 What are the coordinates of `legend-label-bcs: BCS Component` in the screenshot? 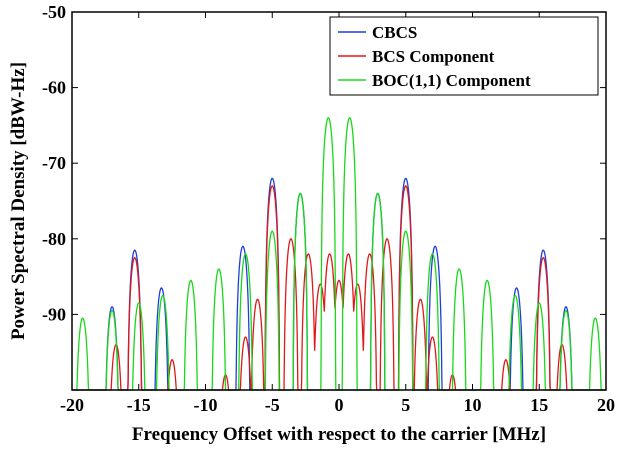 It's located at (433, 56).